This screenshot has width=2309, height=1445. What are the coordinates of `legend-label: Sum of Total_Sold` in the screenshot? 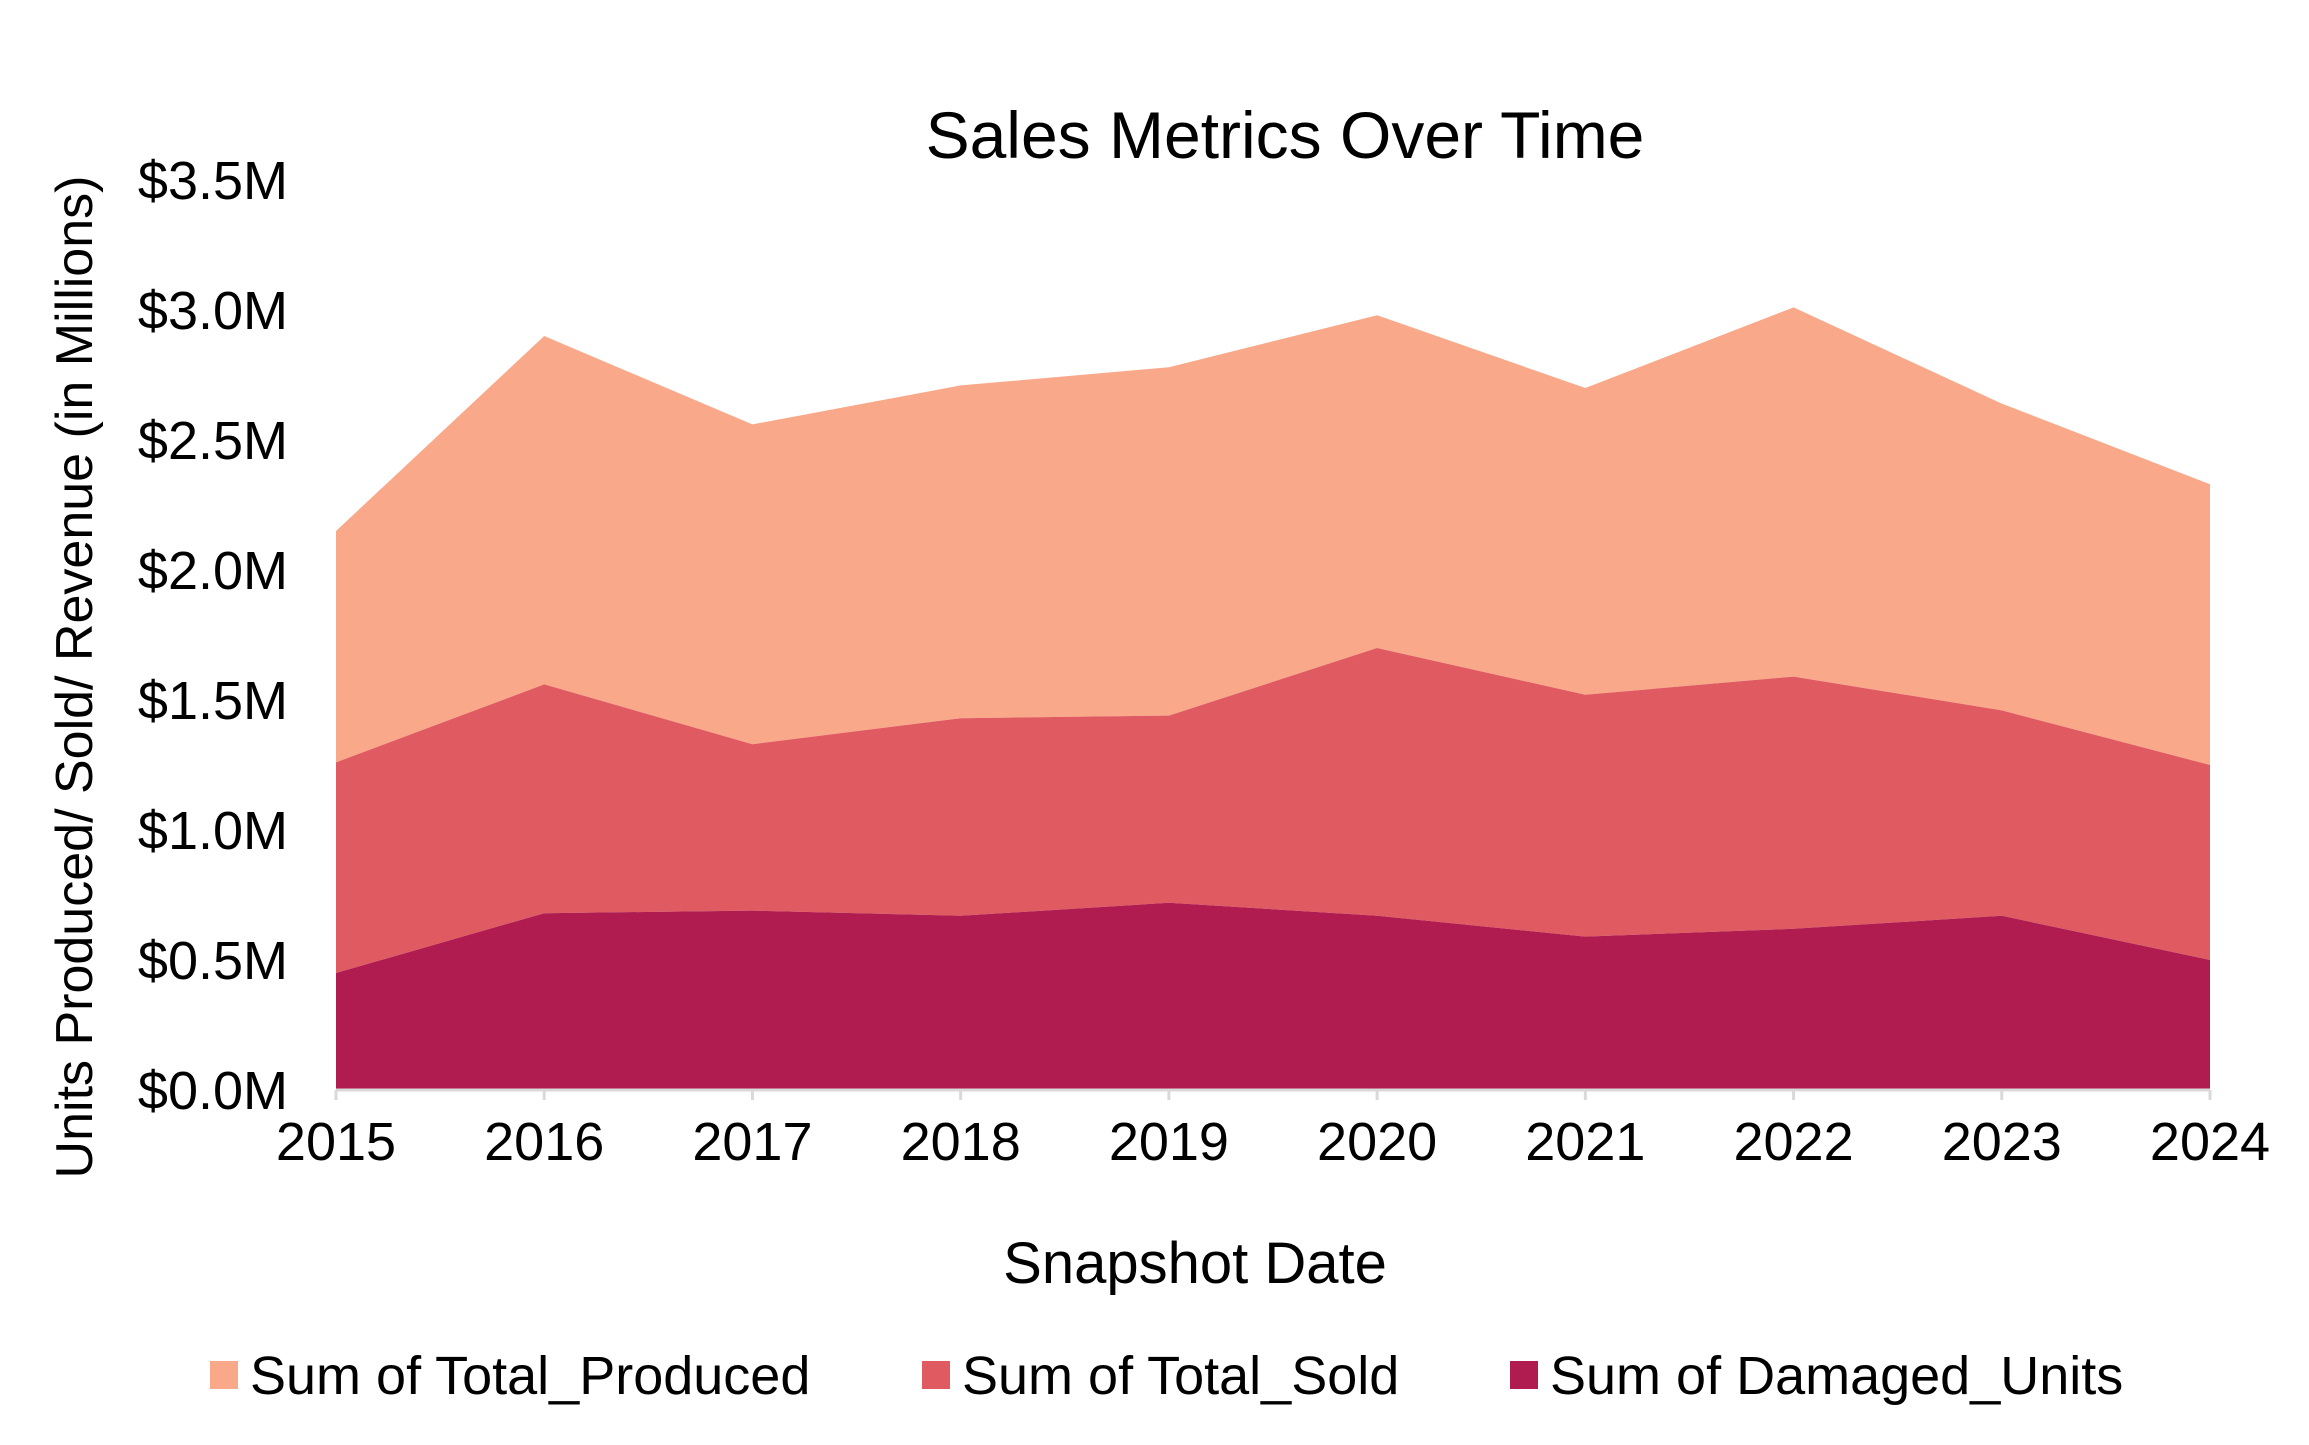 It's located at (1180, 1376).